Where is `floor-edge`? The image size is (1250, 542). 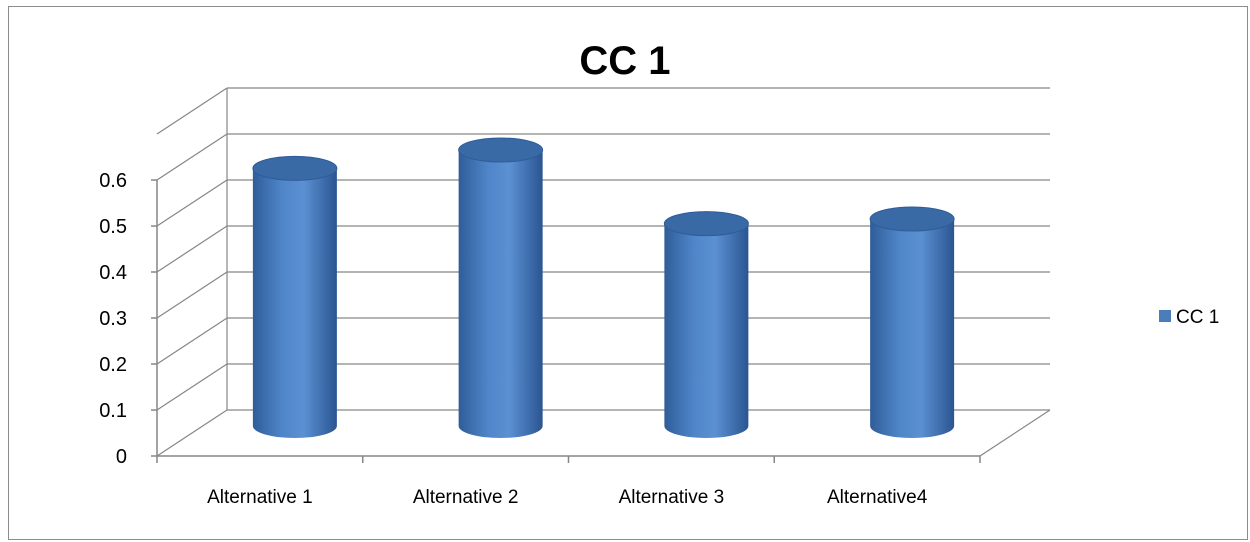 floor-edge is located at coordinates (1015, 433).